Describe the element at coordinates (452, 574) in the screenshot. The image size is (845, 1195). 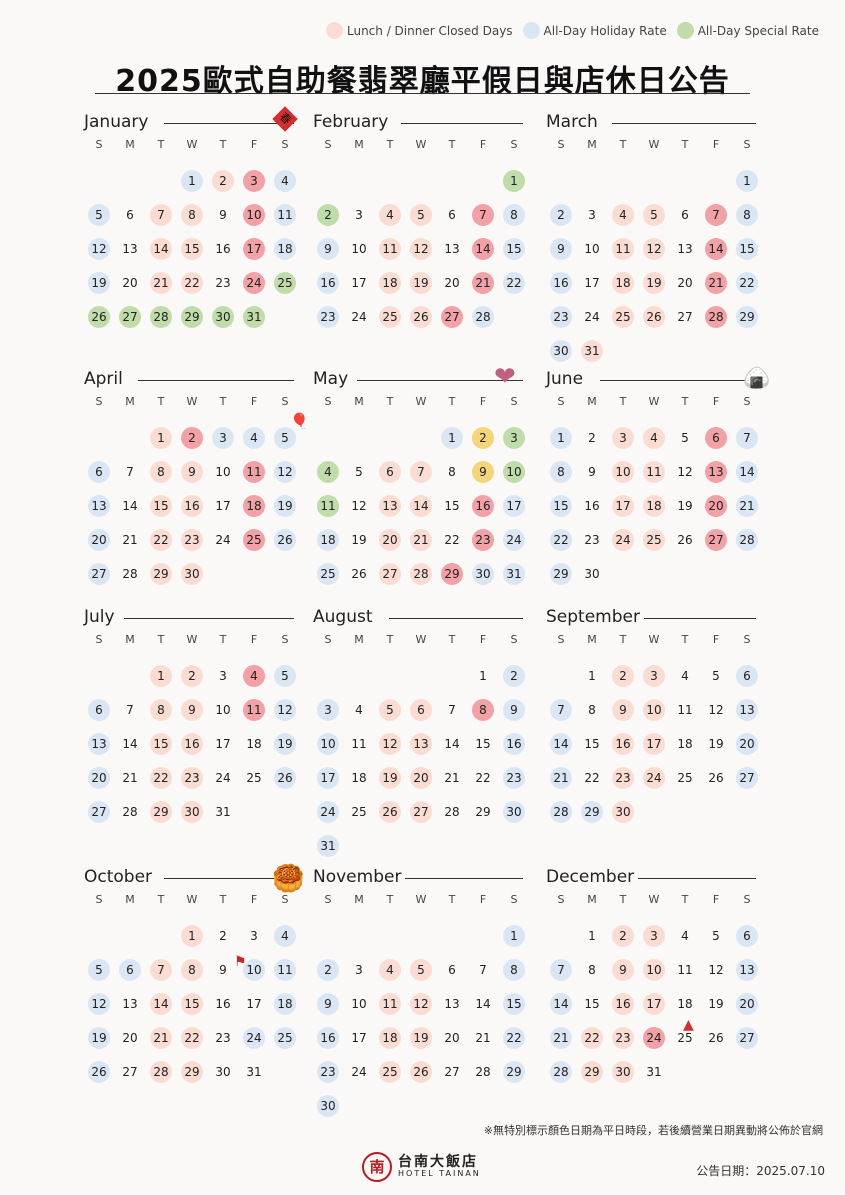
I see `day-cell-red: 29` at that location.